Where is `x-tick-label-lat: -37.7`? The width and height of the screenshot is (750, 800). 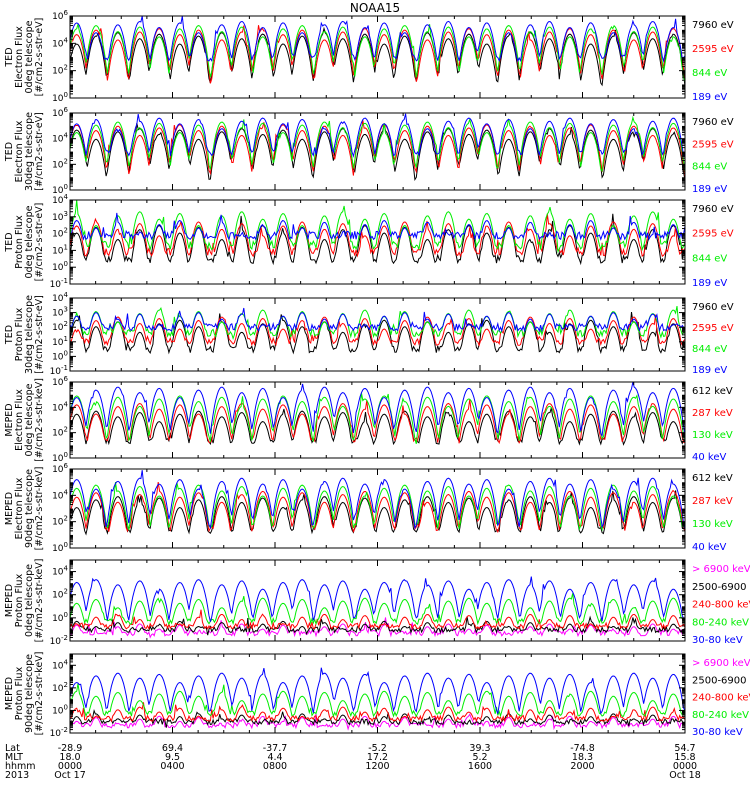
x-tick-label-lat: -37.7 is located at coordinates (275, 748).